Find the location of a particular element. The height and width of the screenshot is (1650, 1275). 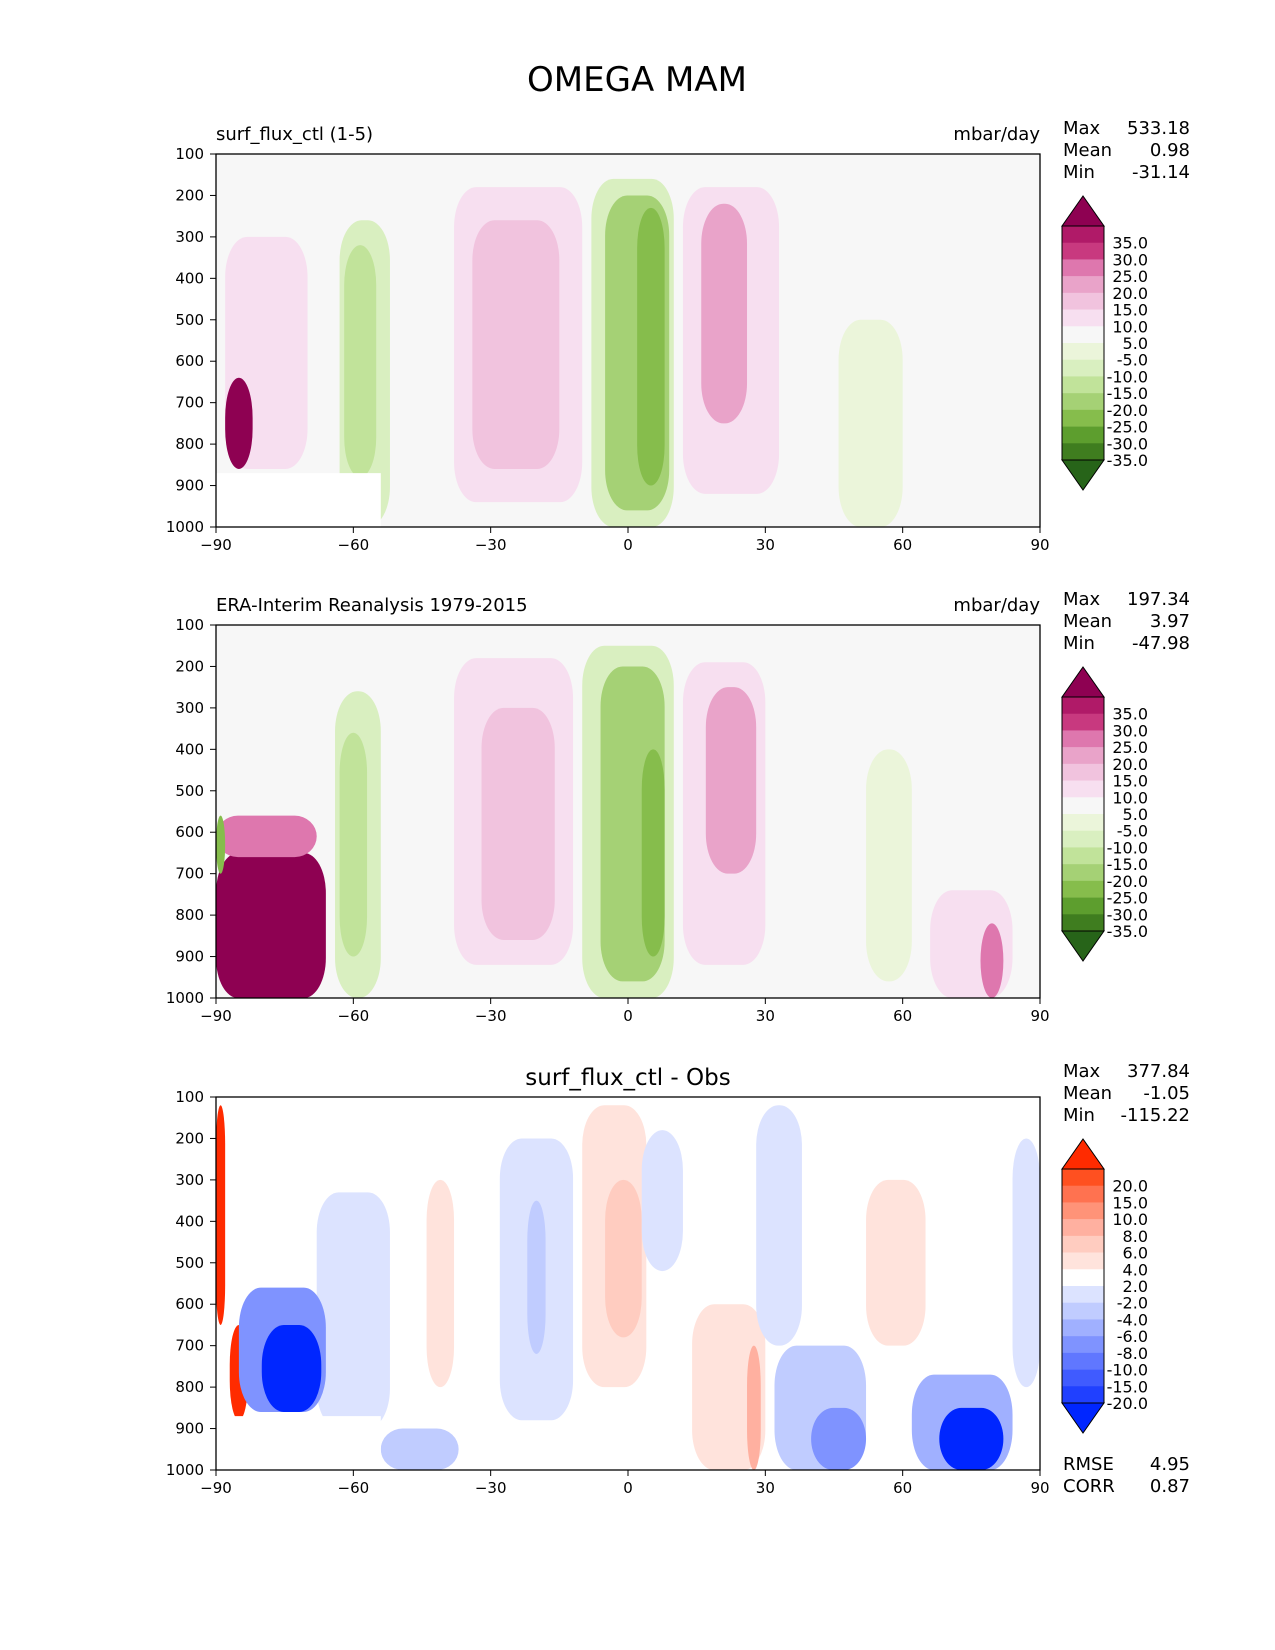

colorbar-tick-label: -25.0 is located at coordinates (1127, 427).